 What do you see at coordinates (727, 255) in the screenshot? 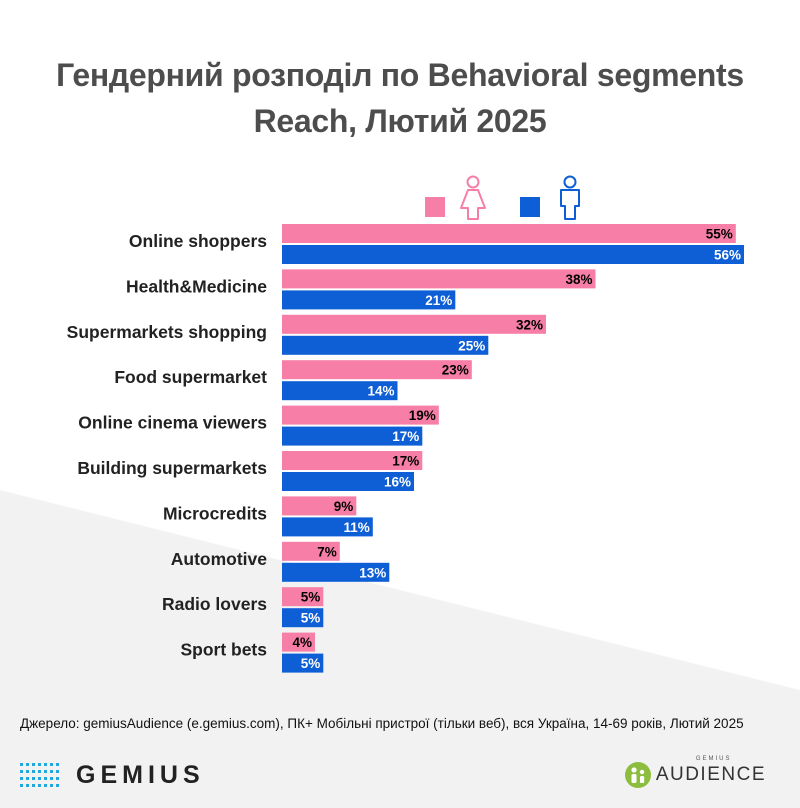
I see `value-label-male-online-shoppers: 56%` at bounding box center [727, 255].